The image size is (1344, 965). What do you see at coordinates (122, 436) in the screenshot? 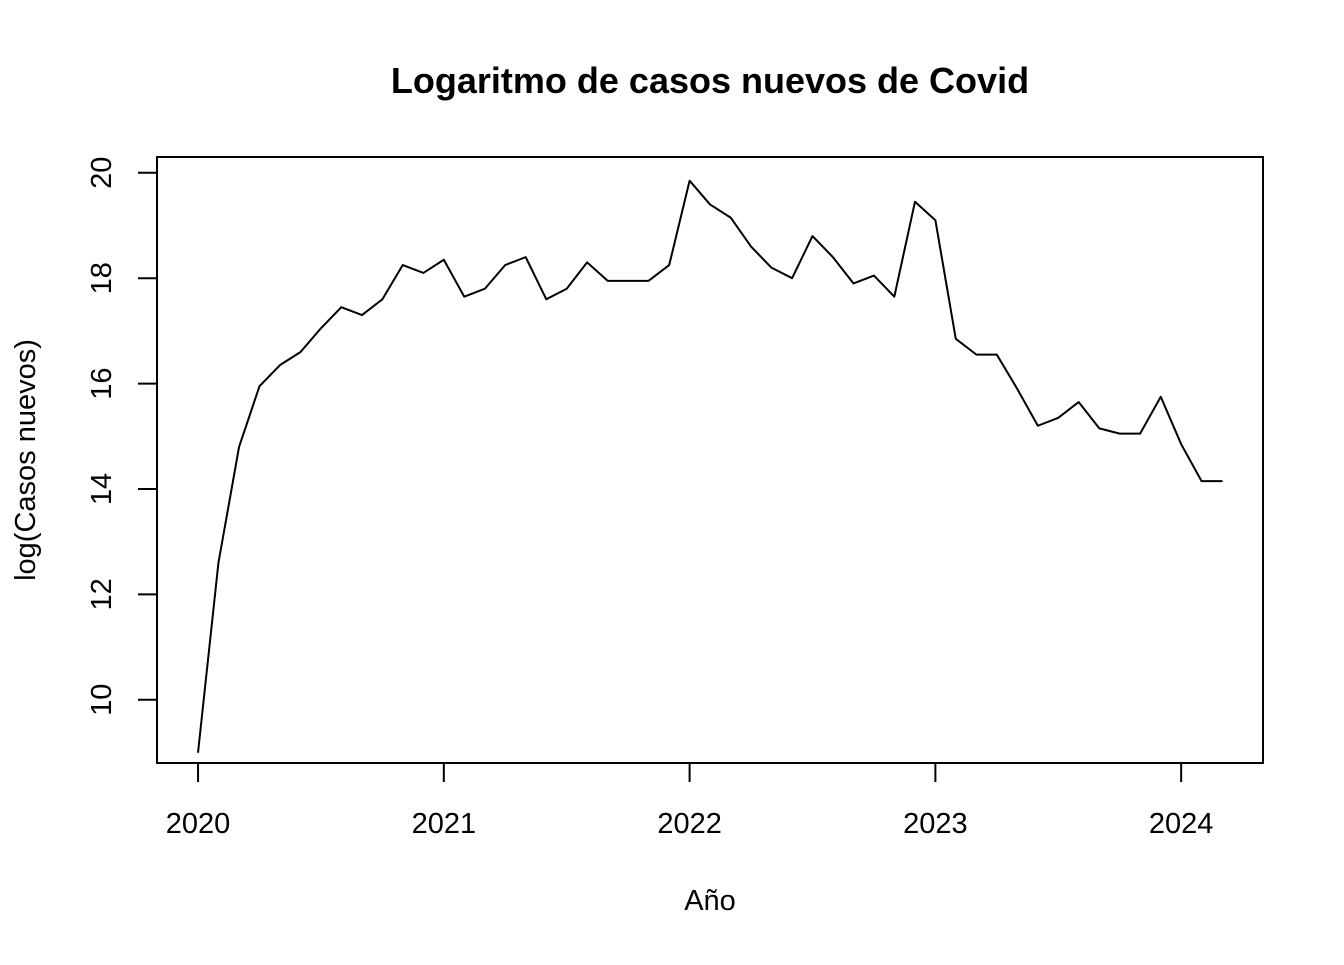
I see `y-axis: 10 12 14 16 18 20` at bounding box center [122, 436].